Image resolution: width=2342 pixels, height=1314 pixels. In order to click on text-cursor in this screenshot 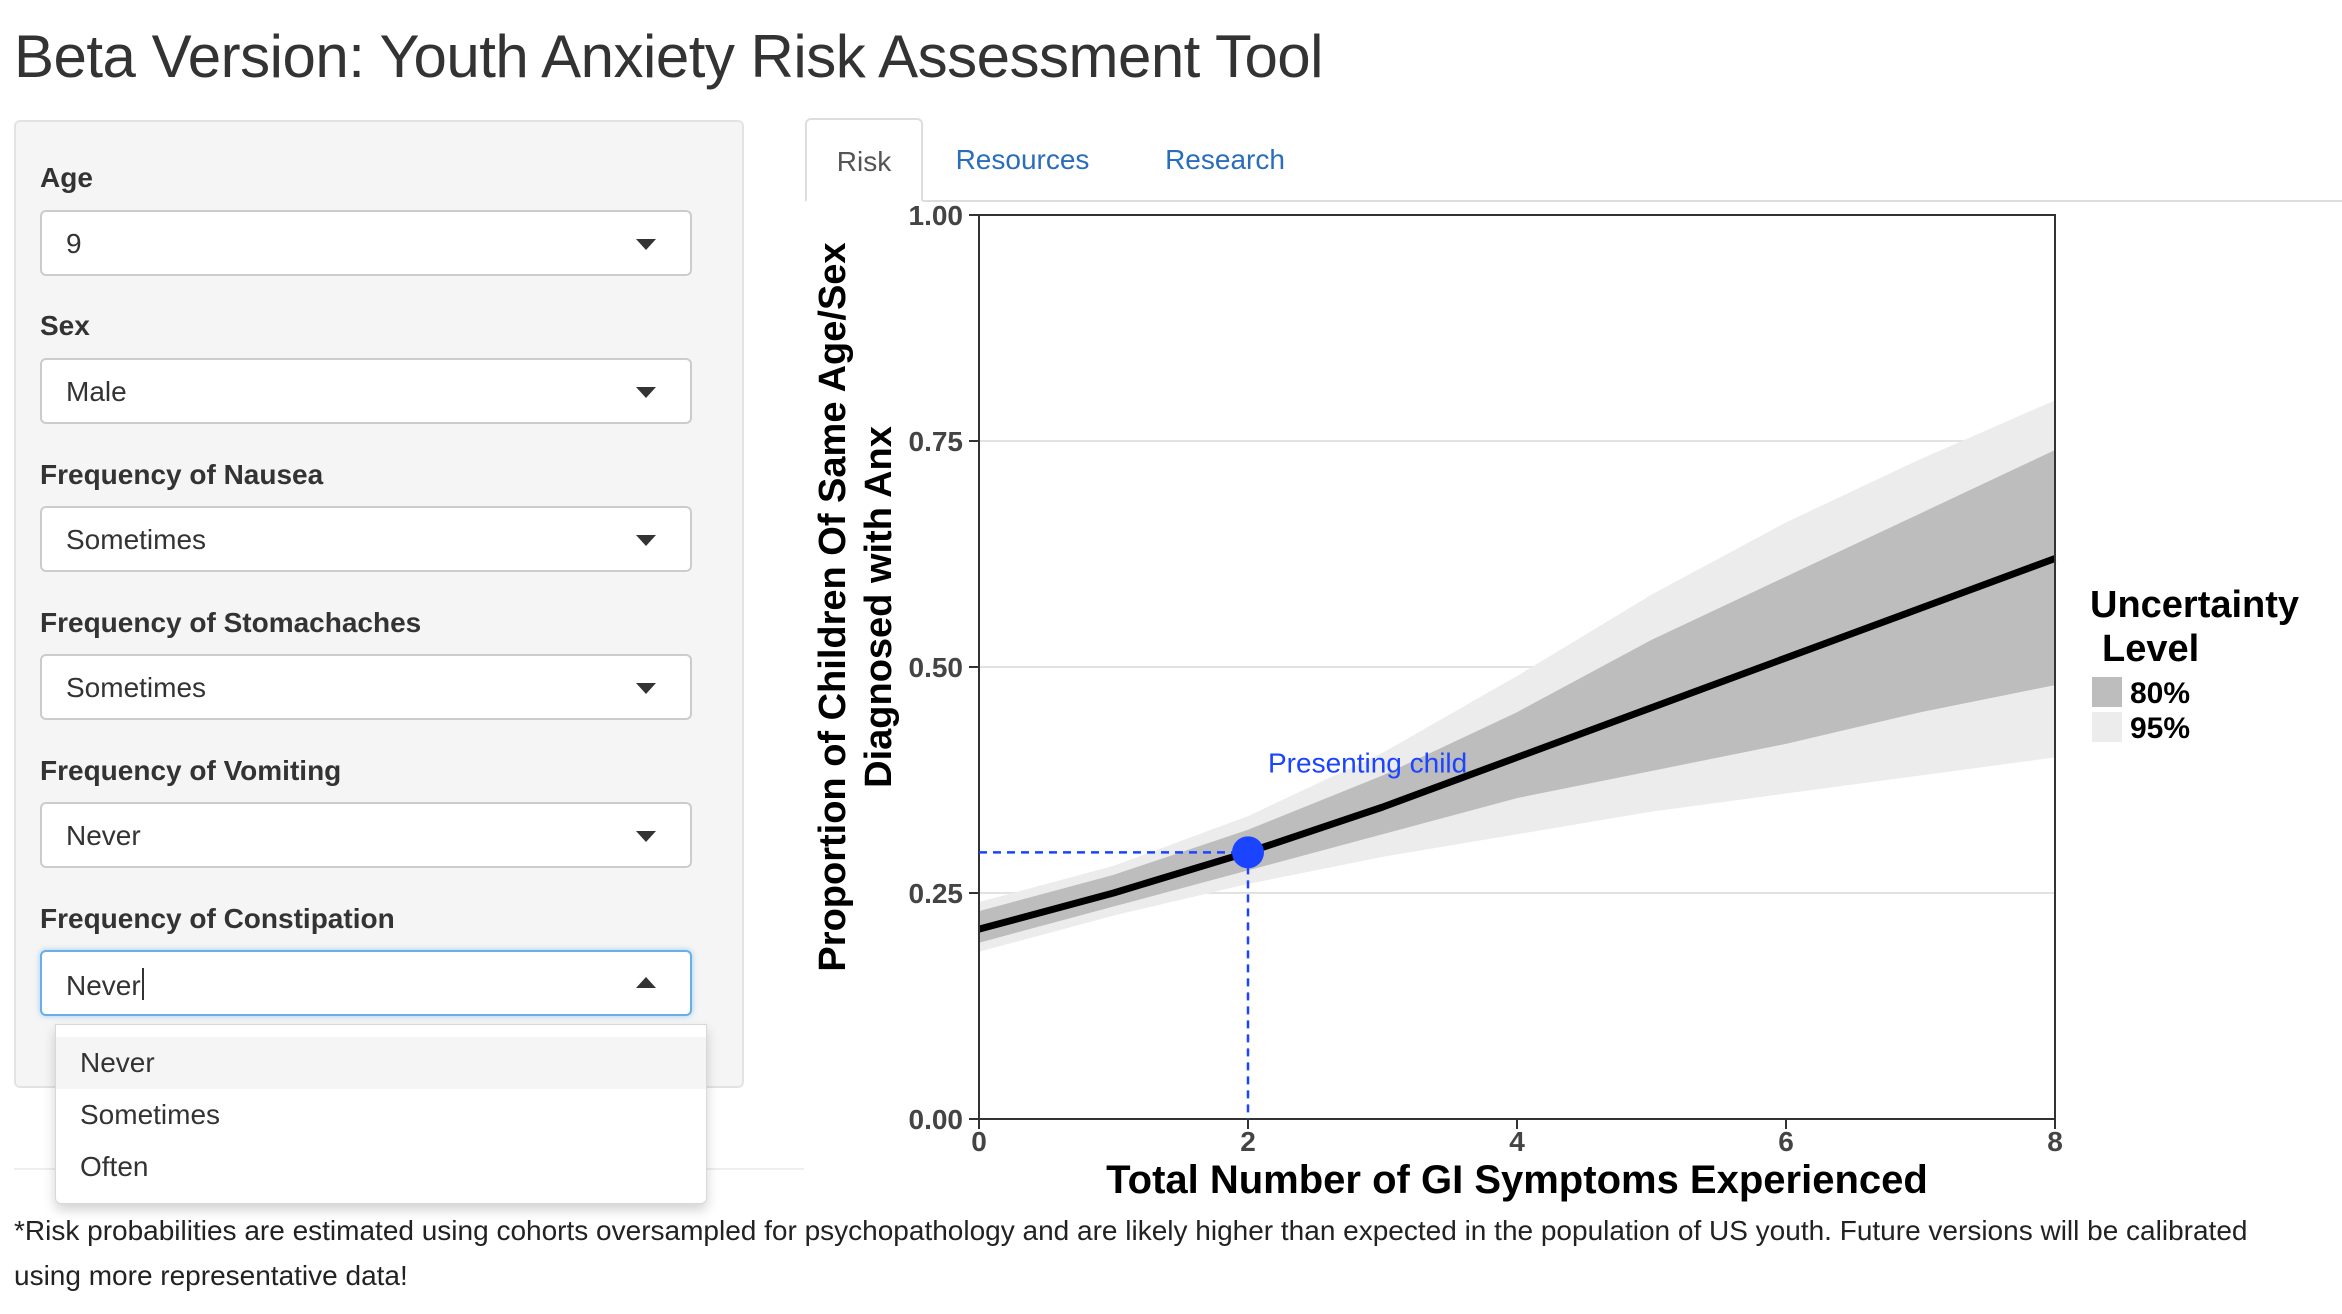, I will do `click(142, 984)`.